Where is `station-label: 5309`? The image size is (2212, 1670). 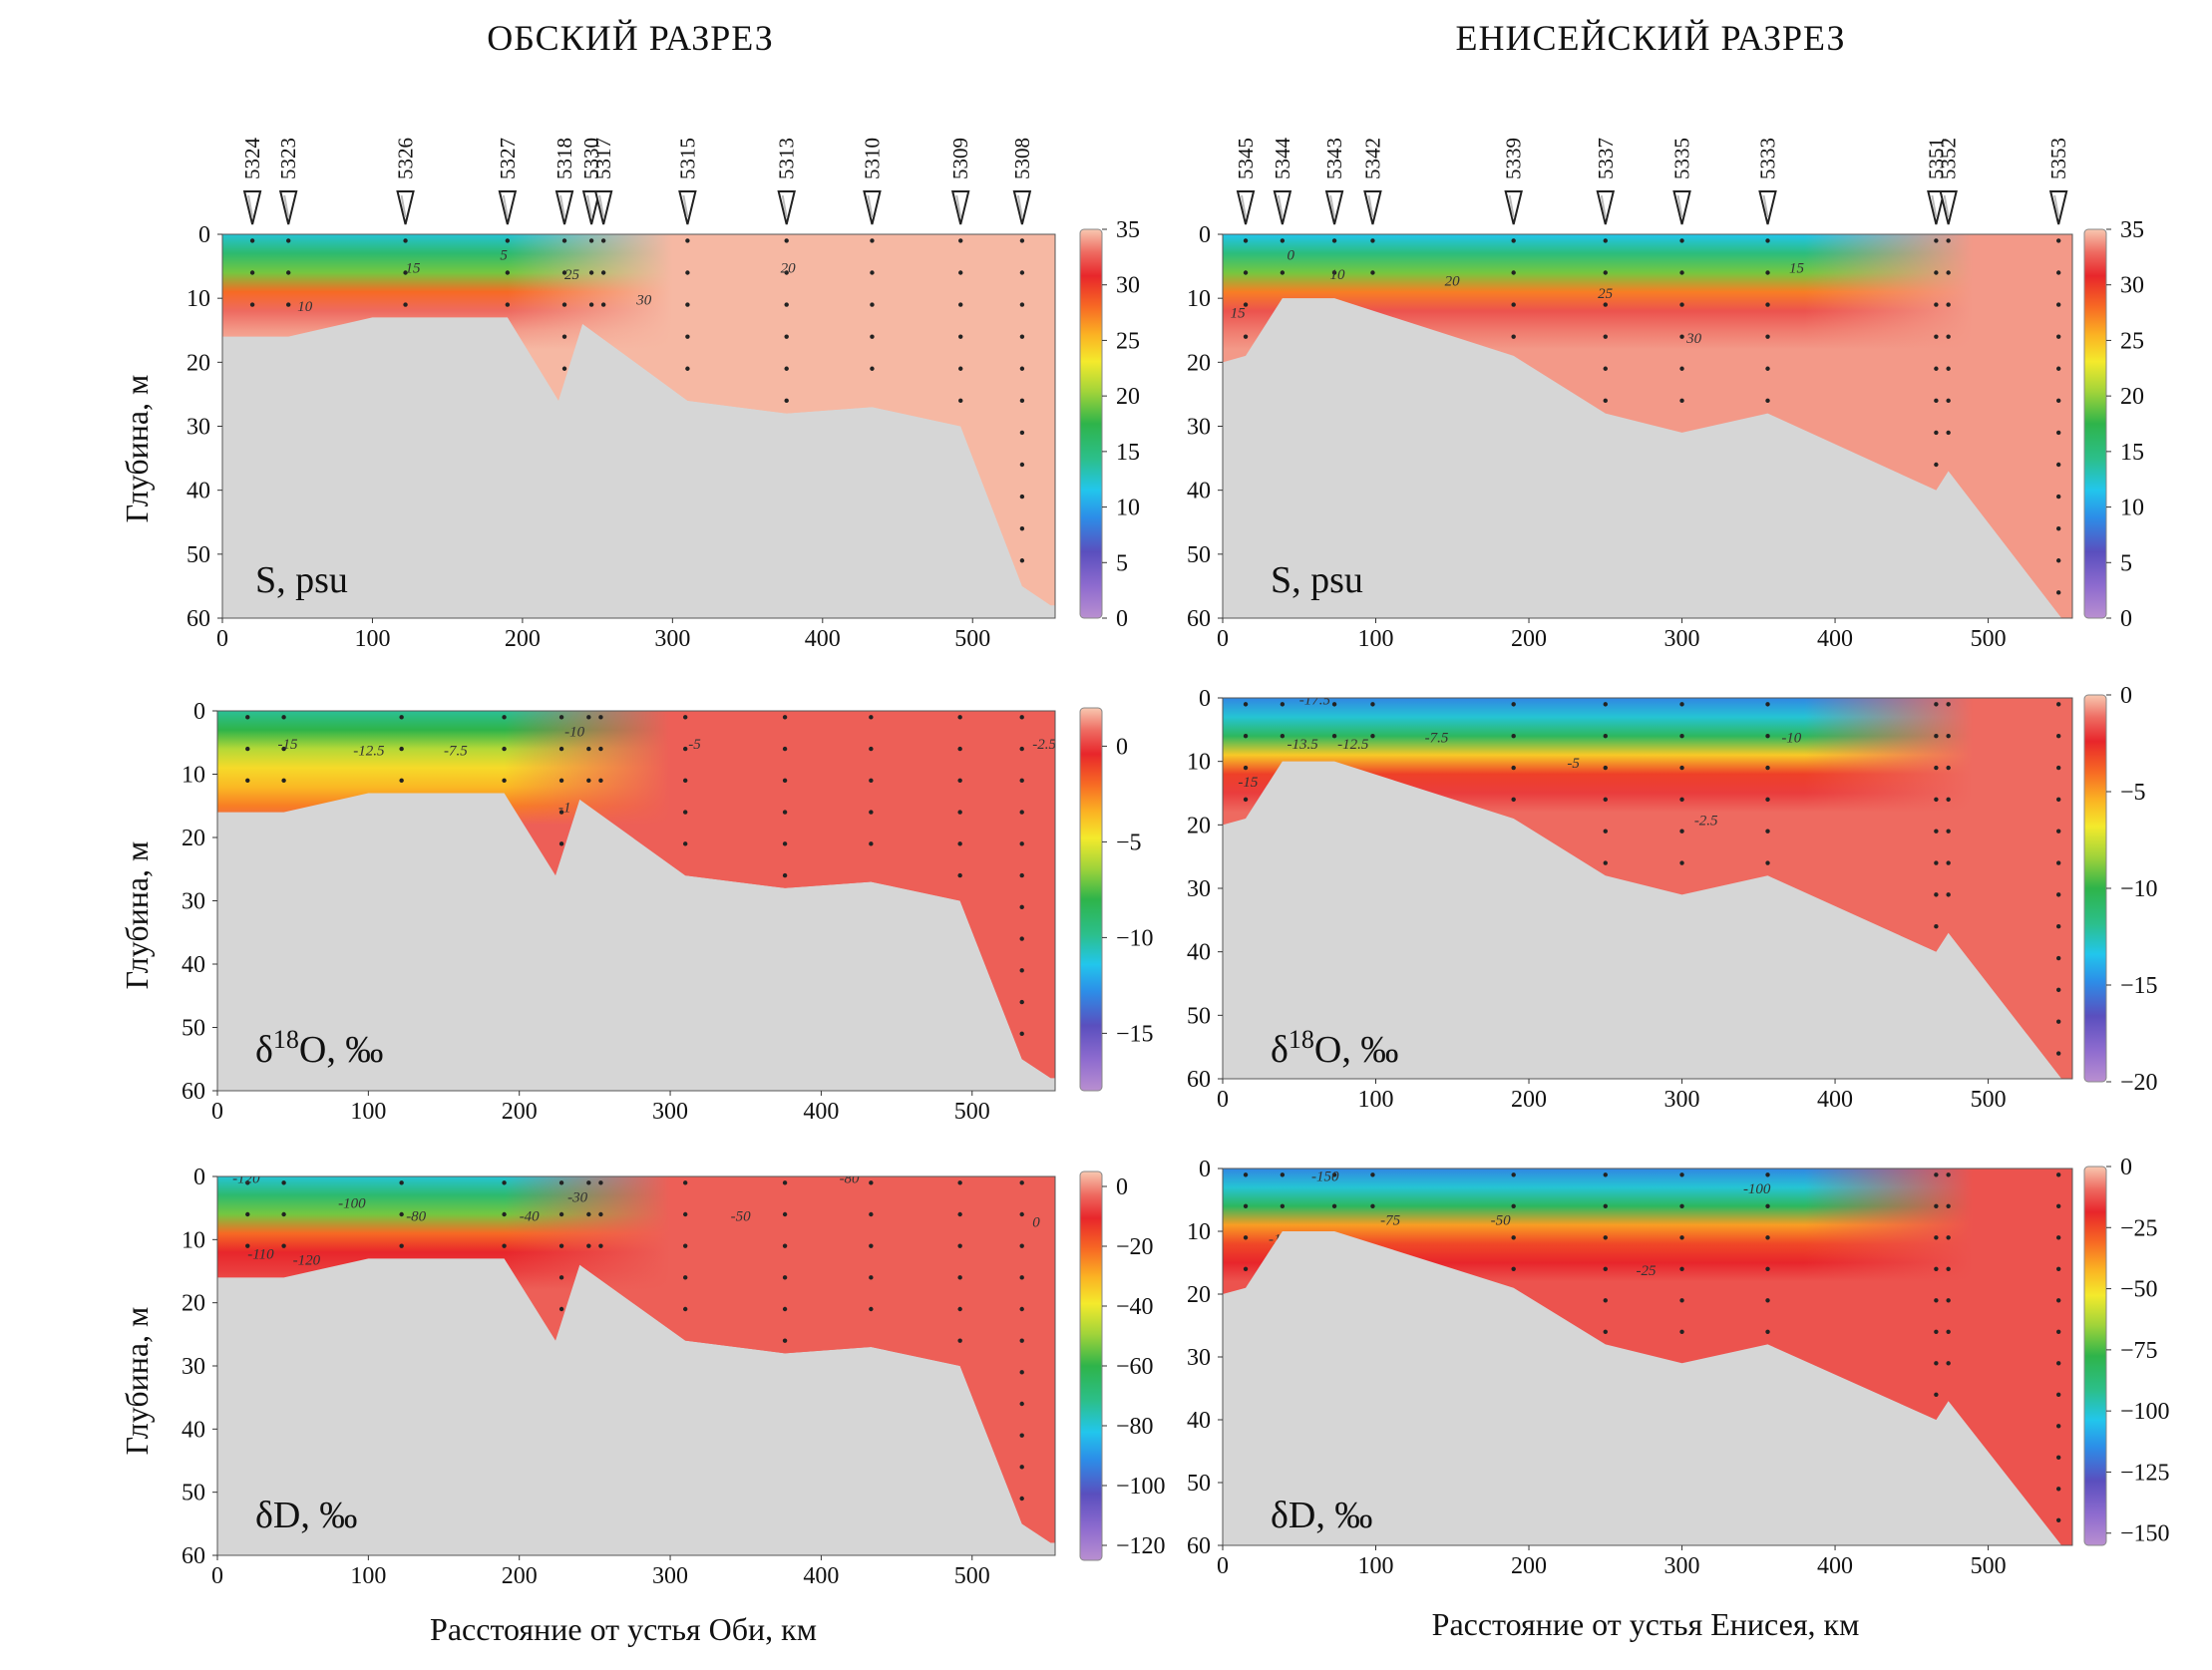
station-label: 5309 is located at coordinates (960, 158).